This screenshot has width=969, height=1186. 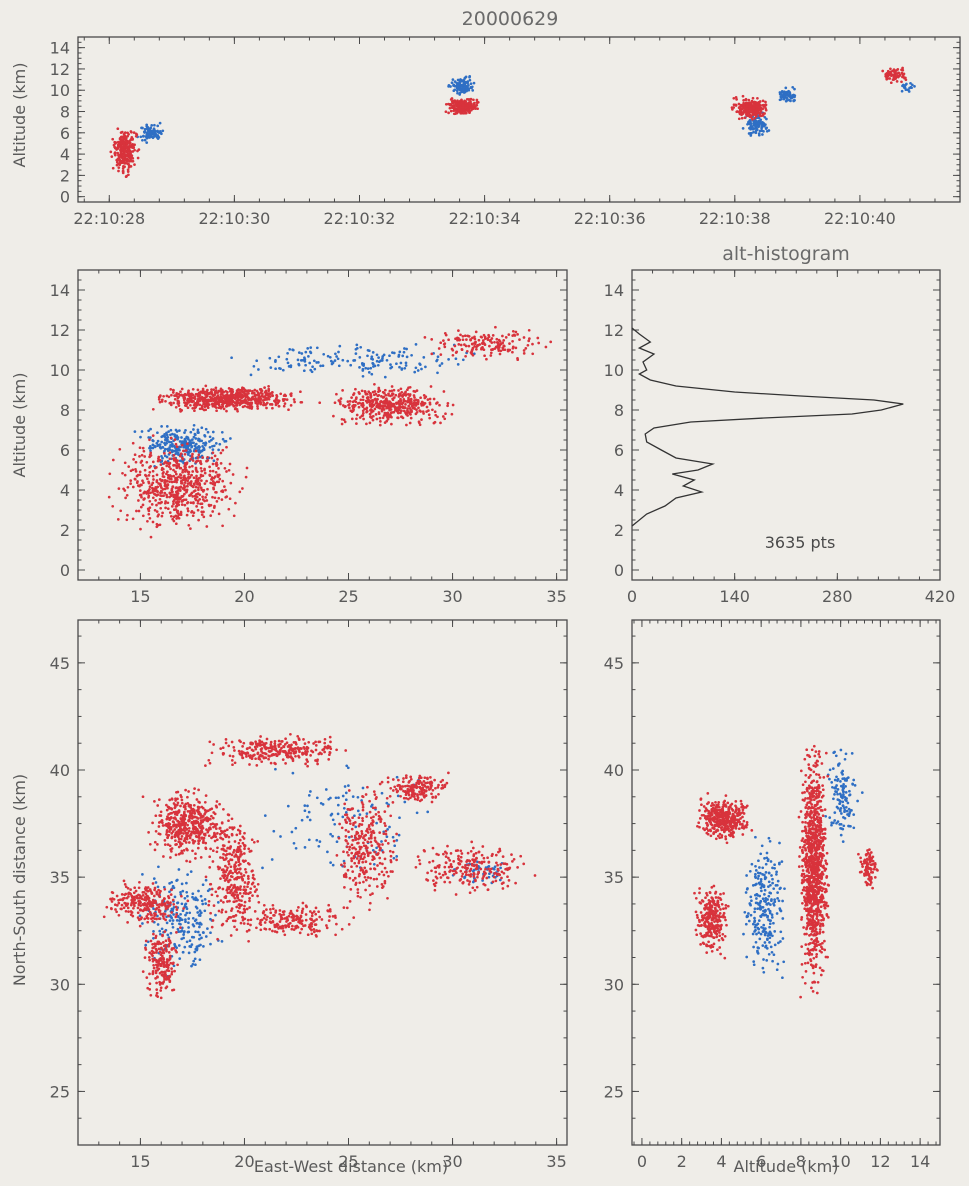 What do you see at coordinates (65, 133) in the screenshot?
I see `time_altitude-ytick-label: 6` at bounding box center [65, 133].